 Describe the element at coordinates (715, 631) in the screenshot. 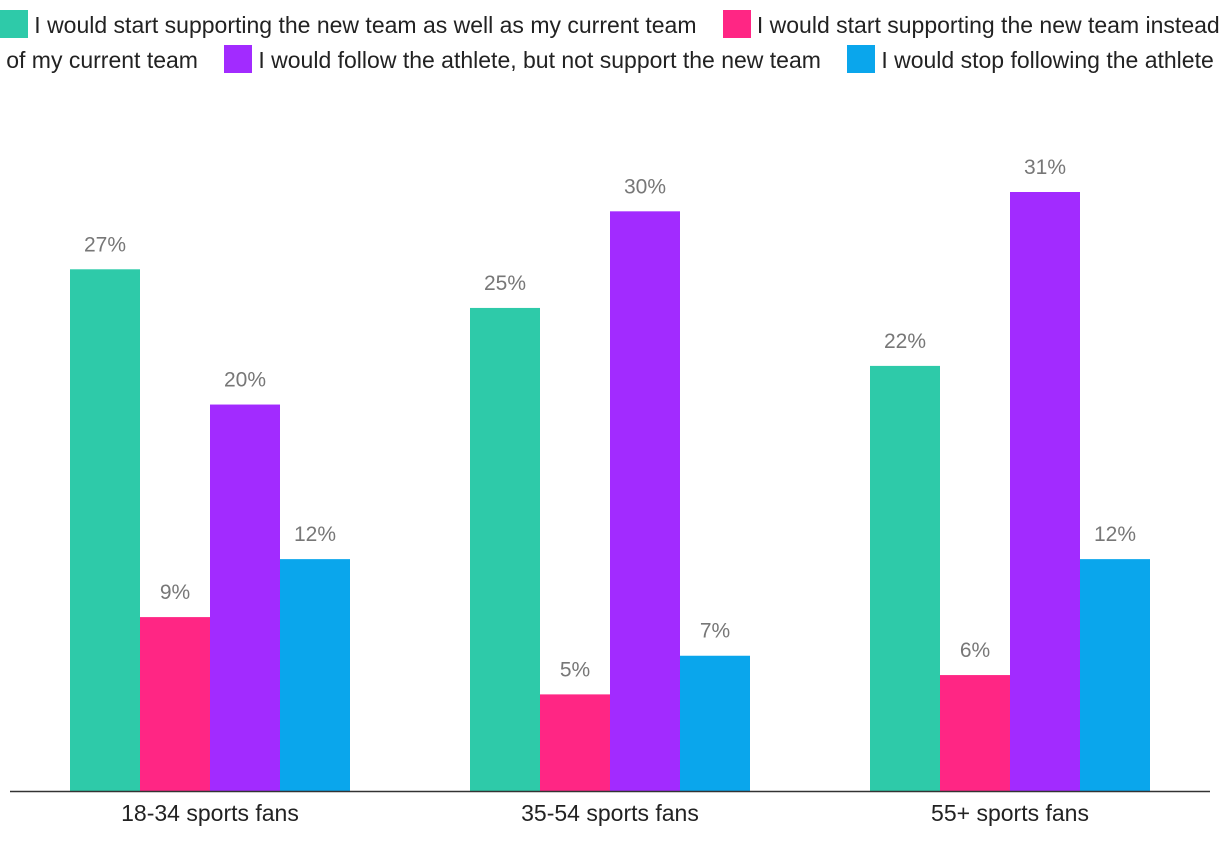

I see `bar-value-label-2-4: 7%` at that location.